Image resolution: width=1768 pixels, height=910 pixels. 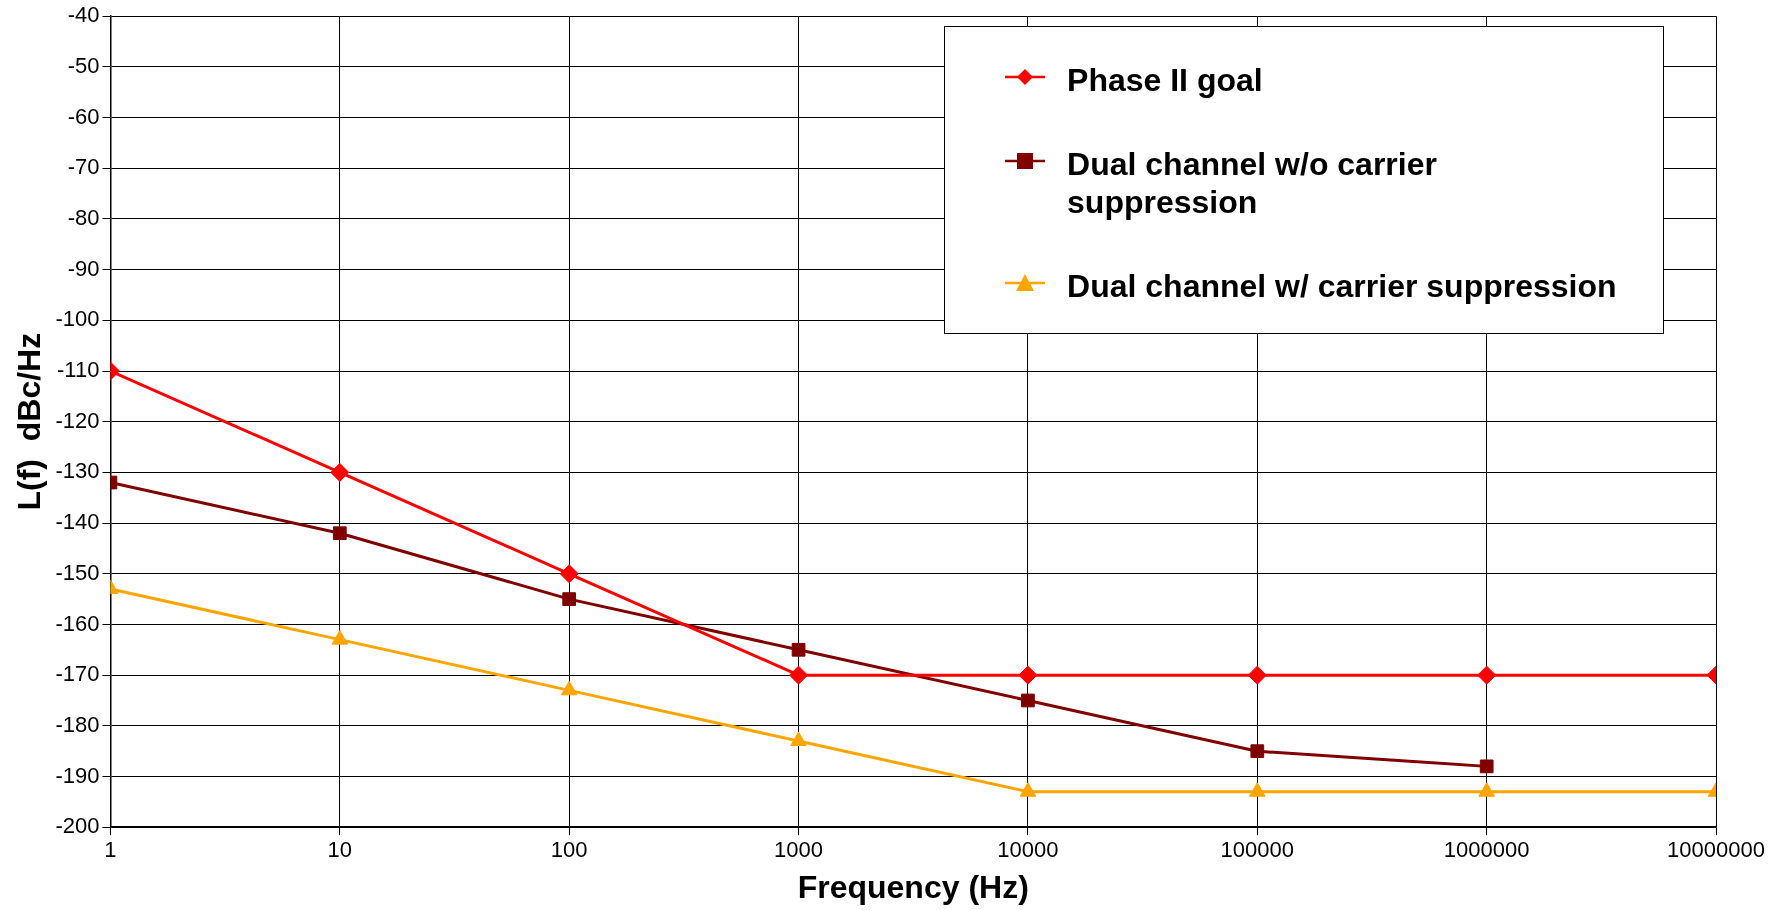 I want to click on x-tick-label: 10000000, so click(x=1716, y=850).